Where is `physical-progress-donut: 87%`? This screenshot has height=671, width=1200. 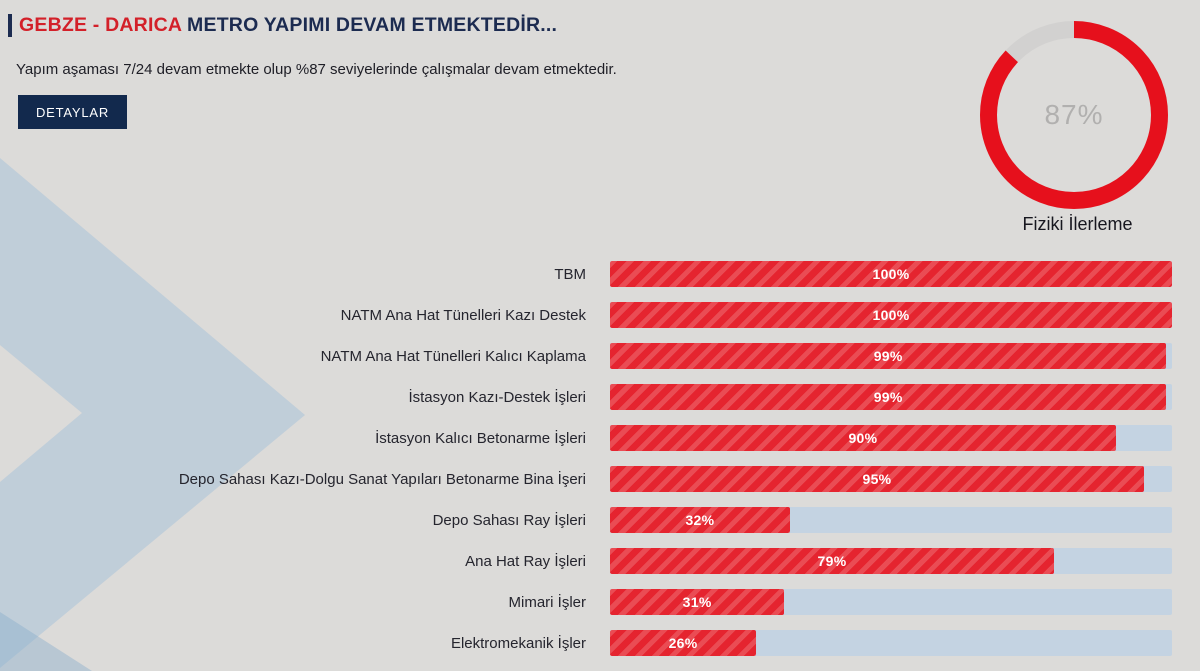 physical-progress-donut: 87% is located at coordinates (1074, 115).